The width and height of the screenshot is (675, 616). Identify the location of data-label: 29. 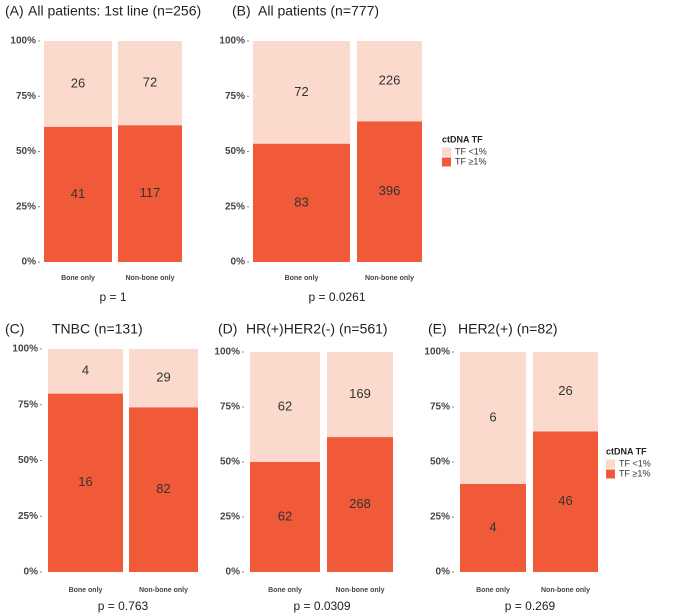
(163, 377).